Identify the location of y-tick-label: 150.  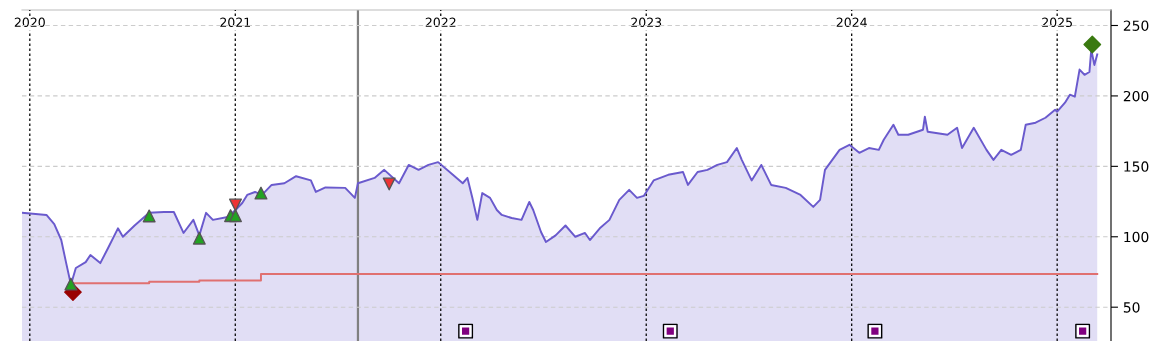
(1136, 166).